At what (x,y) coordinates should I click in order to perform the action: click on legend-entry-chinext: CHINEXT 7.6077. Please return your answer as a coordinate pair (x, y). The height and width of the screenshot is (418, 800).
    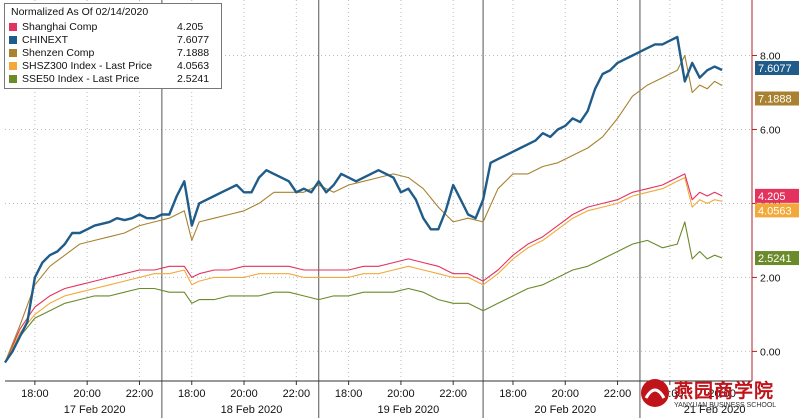
    Looking at the image, I should click on (113, 40).